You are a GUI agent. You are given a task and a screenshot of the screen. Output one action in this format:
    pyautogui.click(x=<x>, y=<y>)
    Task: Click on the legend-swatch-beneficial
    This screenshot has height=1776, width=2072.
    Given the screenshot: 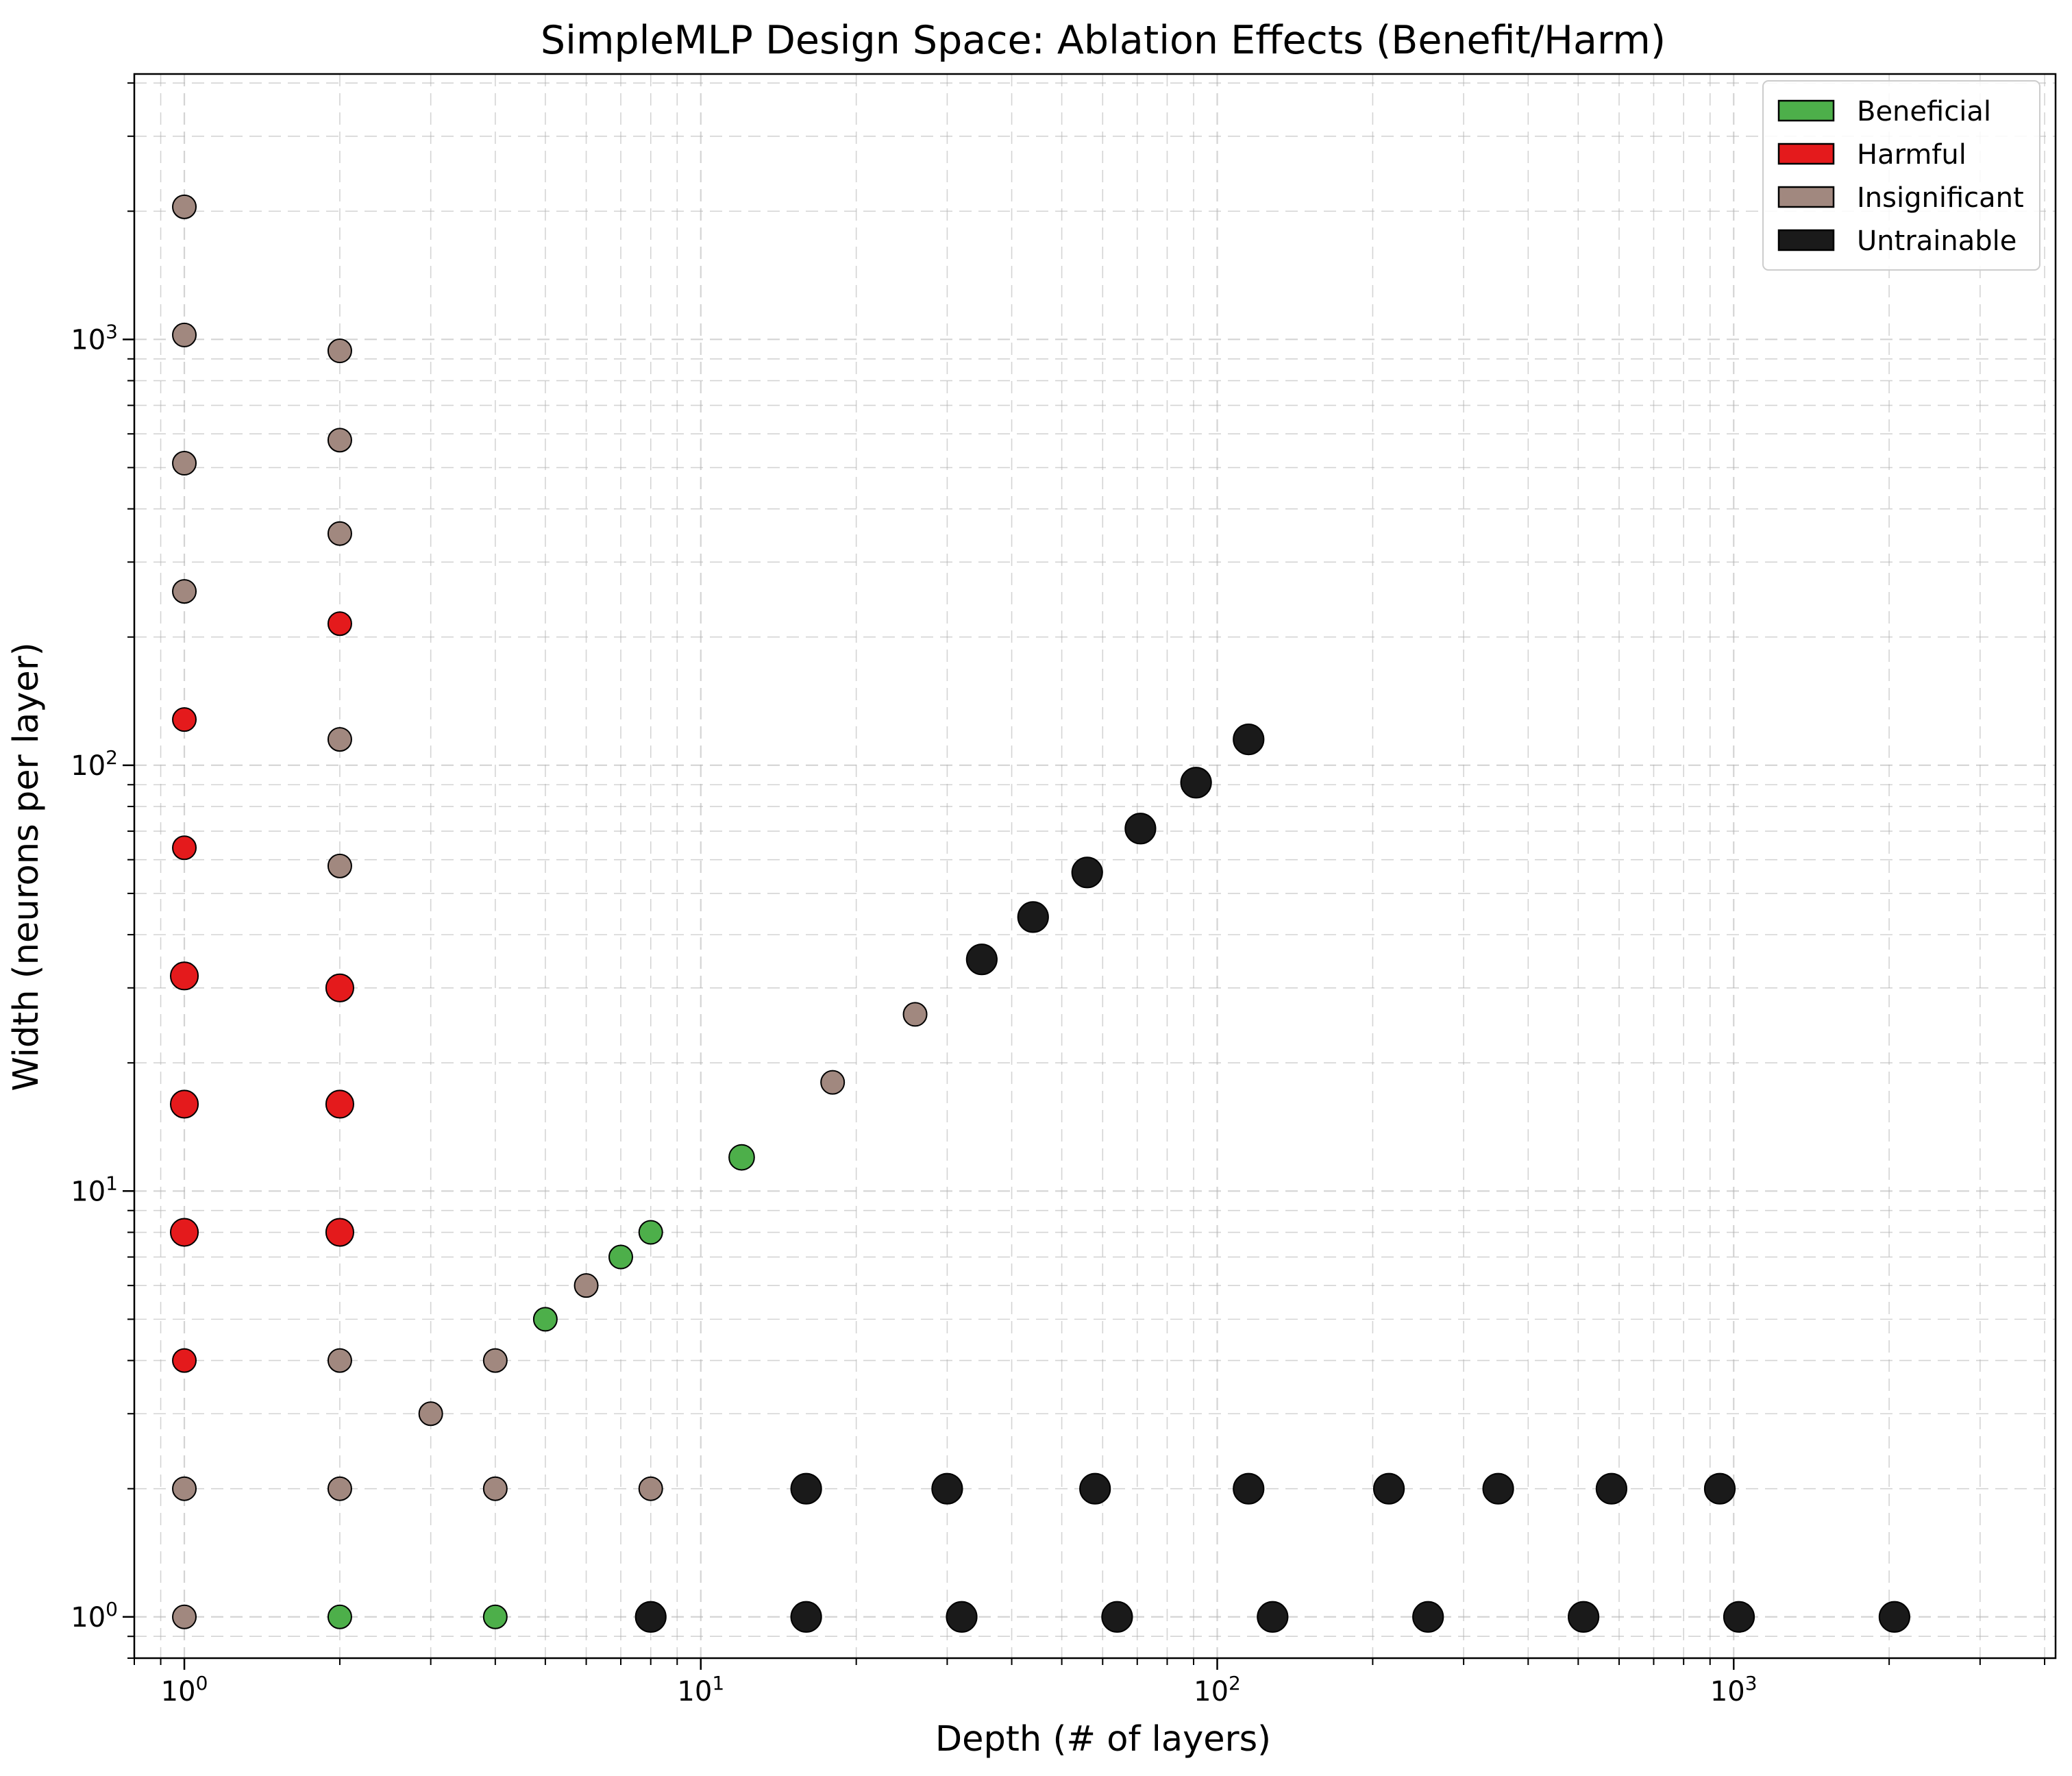 What is the action you would take?
    pyautogui.click(x=1806, y=110)
    